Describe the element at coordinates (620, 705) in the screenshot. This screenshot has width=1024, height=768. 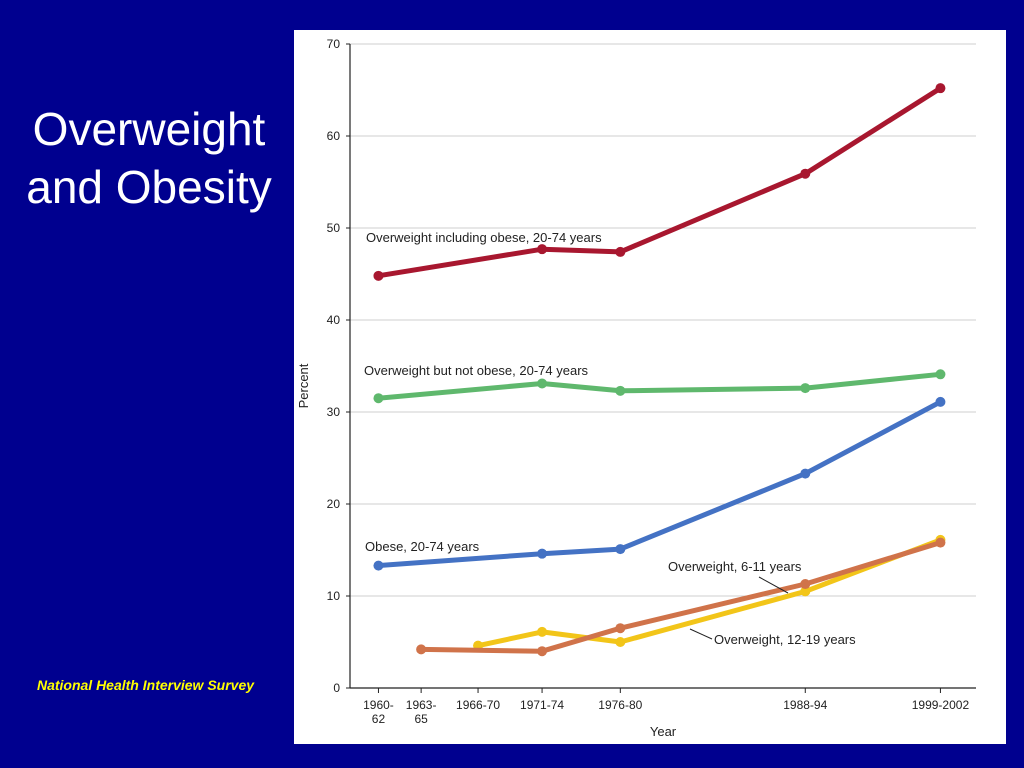
I see `x-tick-label: 1976-80` at that location.